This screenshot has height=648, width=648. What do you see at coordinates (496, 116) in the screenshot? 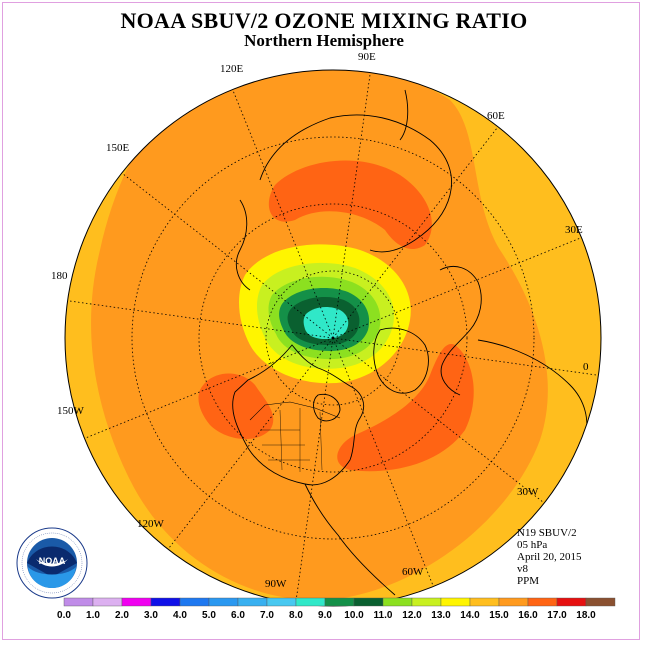
I see `lon-label-60e: 60E` at bounding box center [496, 116].